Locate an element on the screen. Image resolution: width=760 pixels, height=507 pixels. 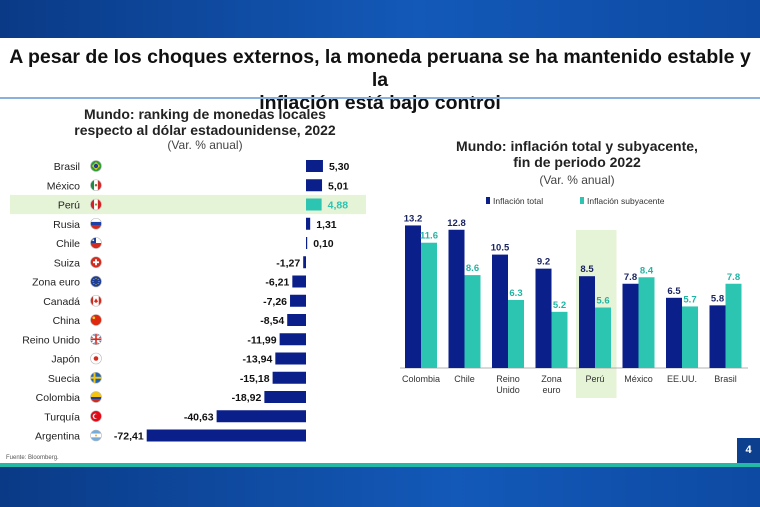
flag-china-icon is located at coordinates (96, 320).